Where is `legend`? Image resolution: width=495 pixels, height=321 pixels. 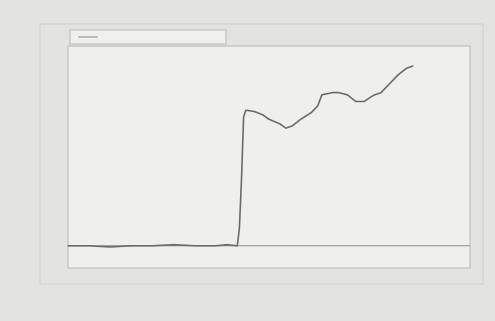 legend is located at coordinates (148, 37).